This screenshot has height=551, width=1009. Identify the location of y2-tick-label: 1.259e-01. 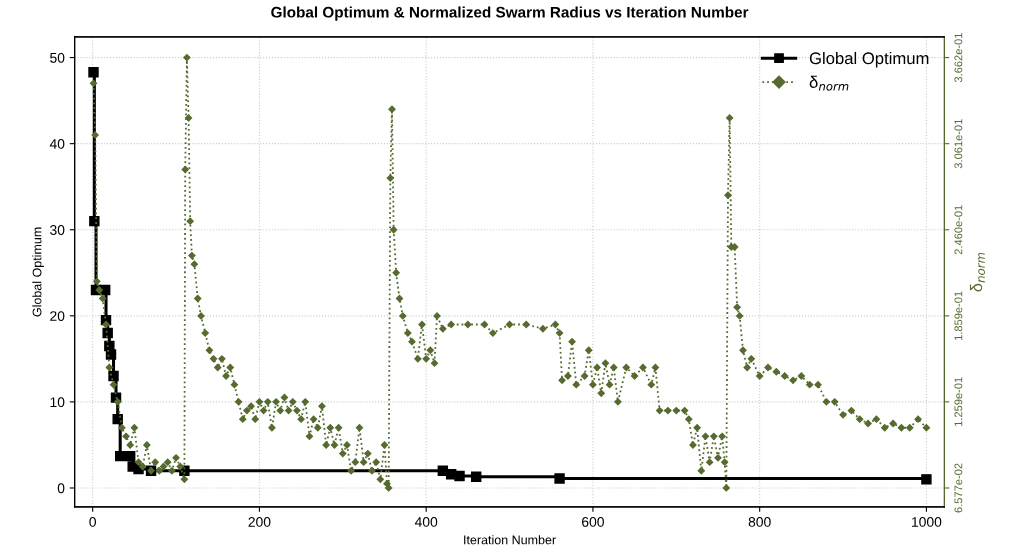
(958, 402).